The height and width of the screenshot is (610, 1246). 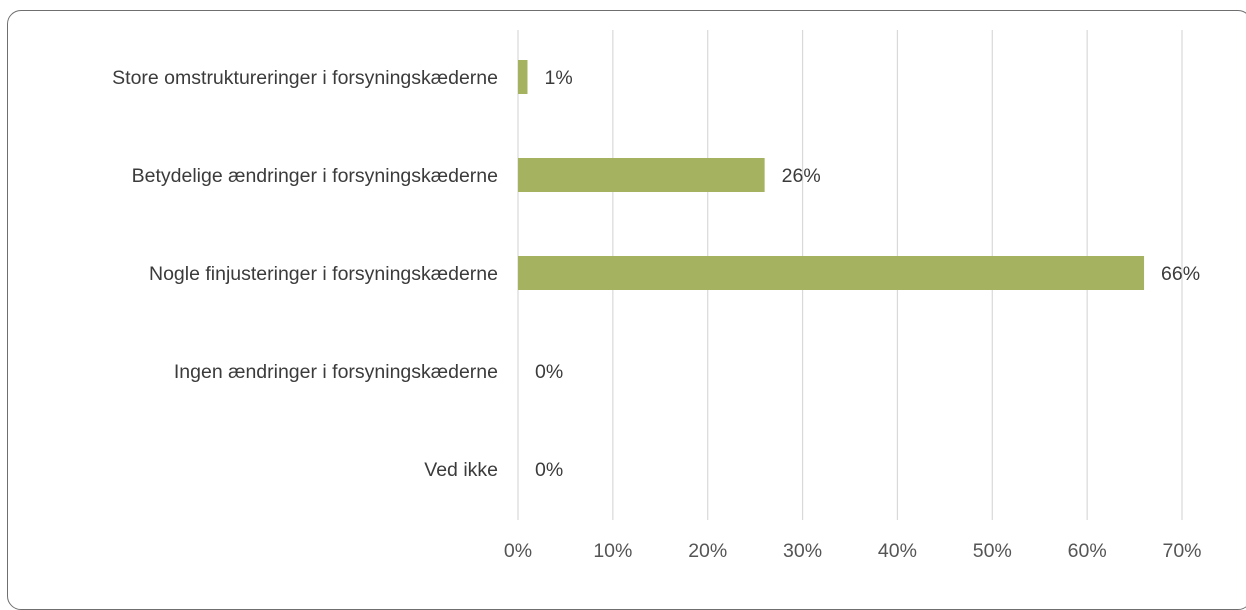 What do you see at coordinates (853, 551) in the screenshot?
I see `x-axis-tick-labels: 0% 10% 20% 30% 40% 50% 60% 70%` at bounding box center [853, 551].